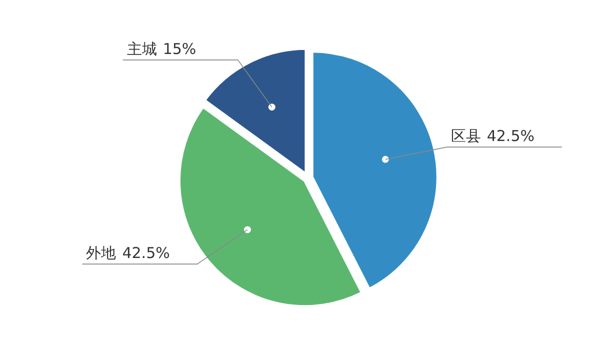  What do you see at coordinates (101, 253) in the screenshot?
I see `slice-label: 外地` at bounding box center [101, 253].